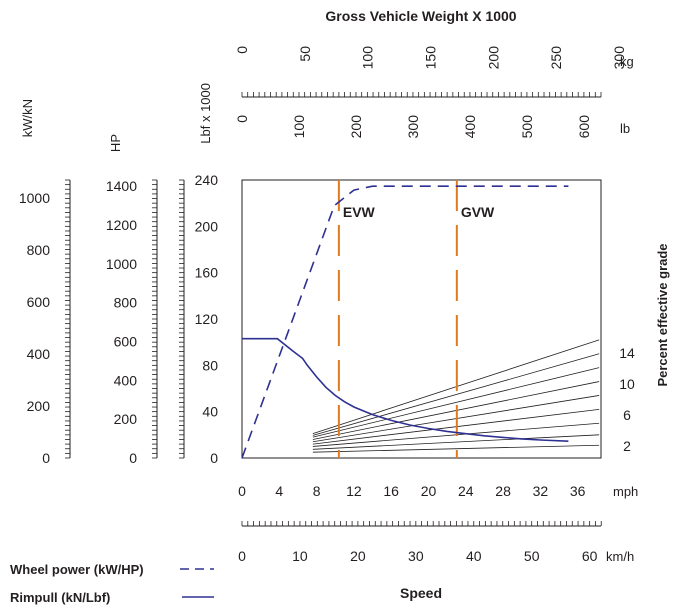 Image resolution: width=688 pixels, height=610 pixels. I want to click on x-axis-kmh-label: 50, so click(532, 556).